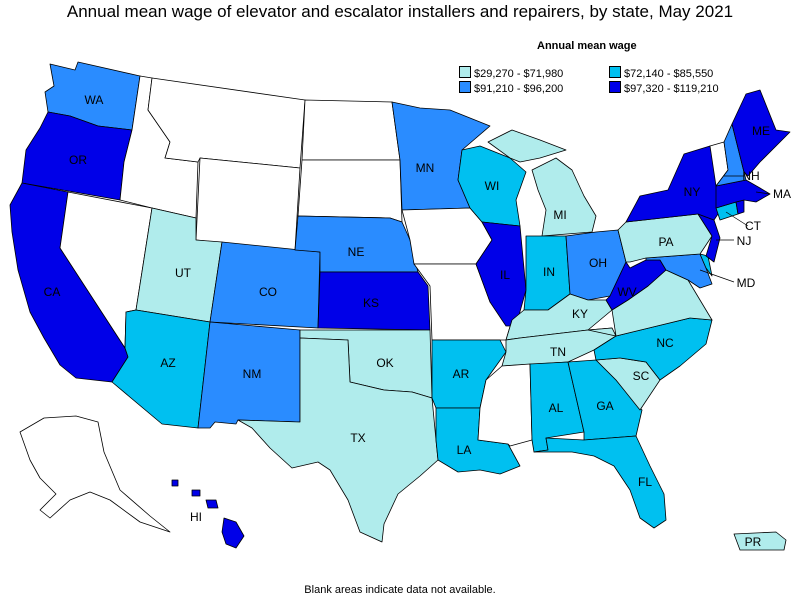 This screenshot has width=800, height=600. I want to click on label-ok: OK, so click(384, 363).